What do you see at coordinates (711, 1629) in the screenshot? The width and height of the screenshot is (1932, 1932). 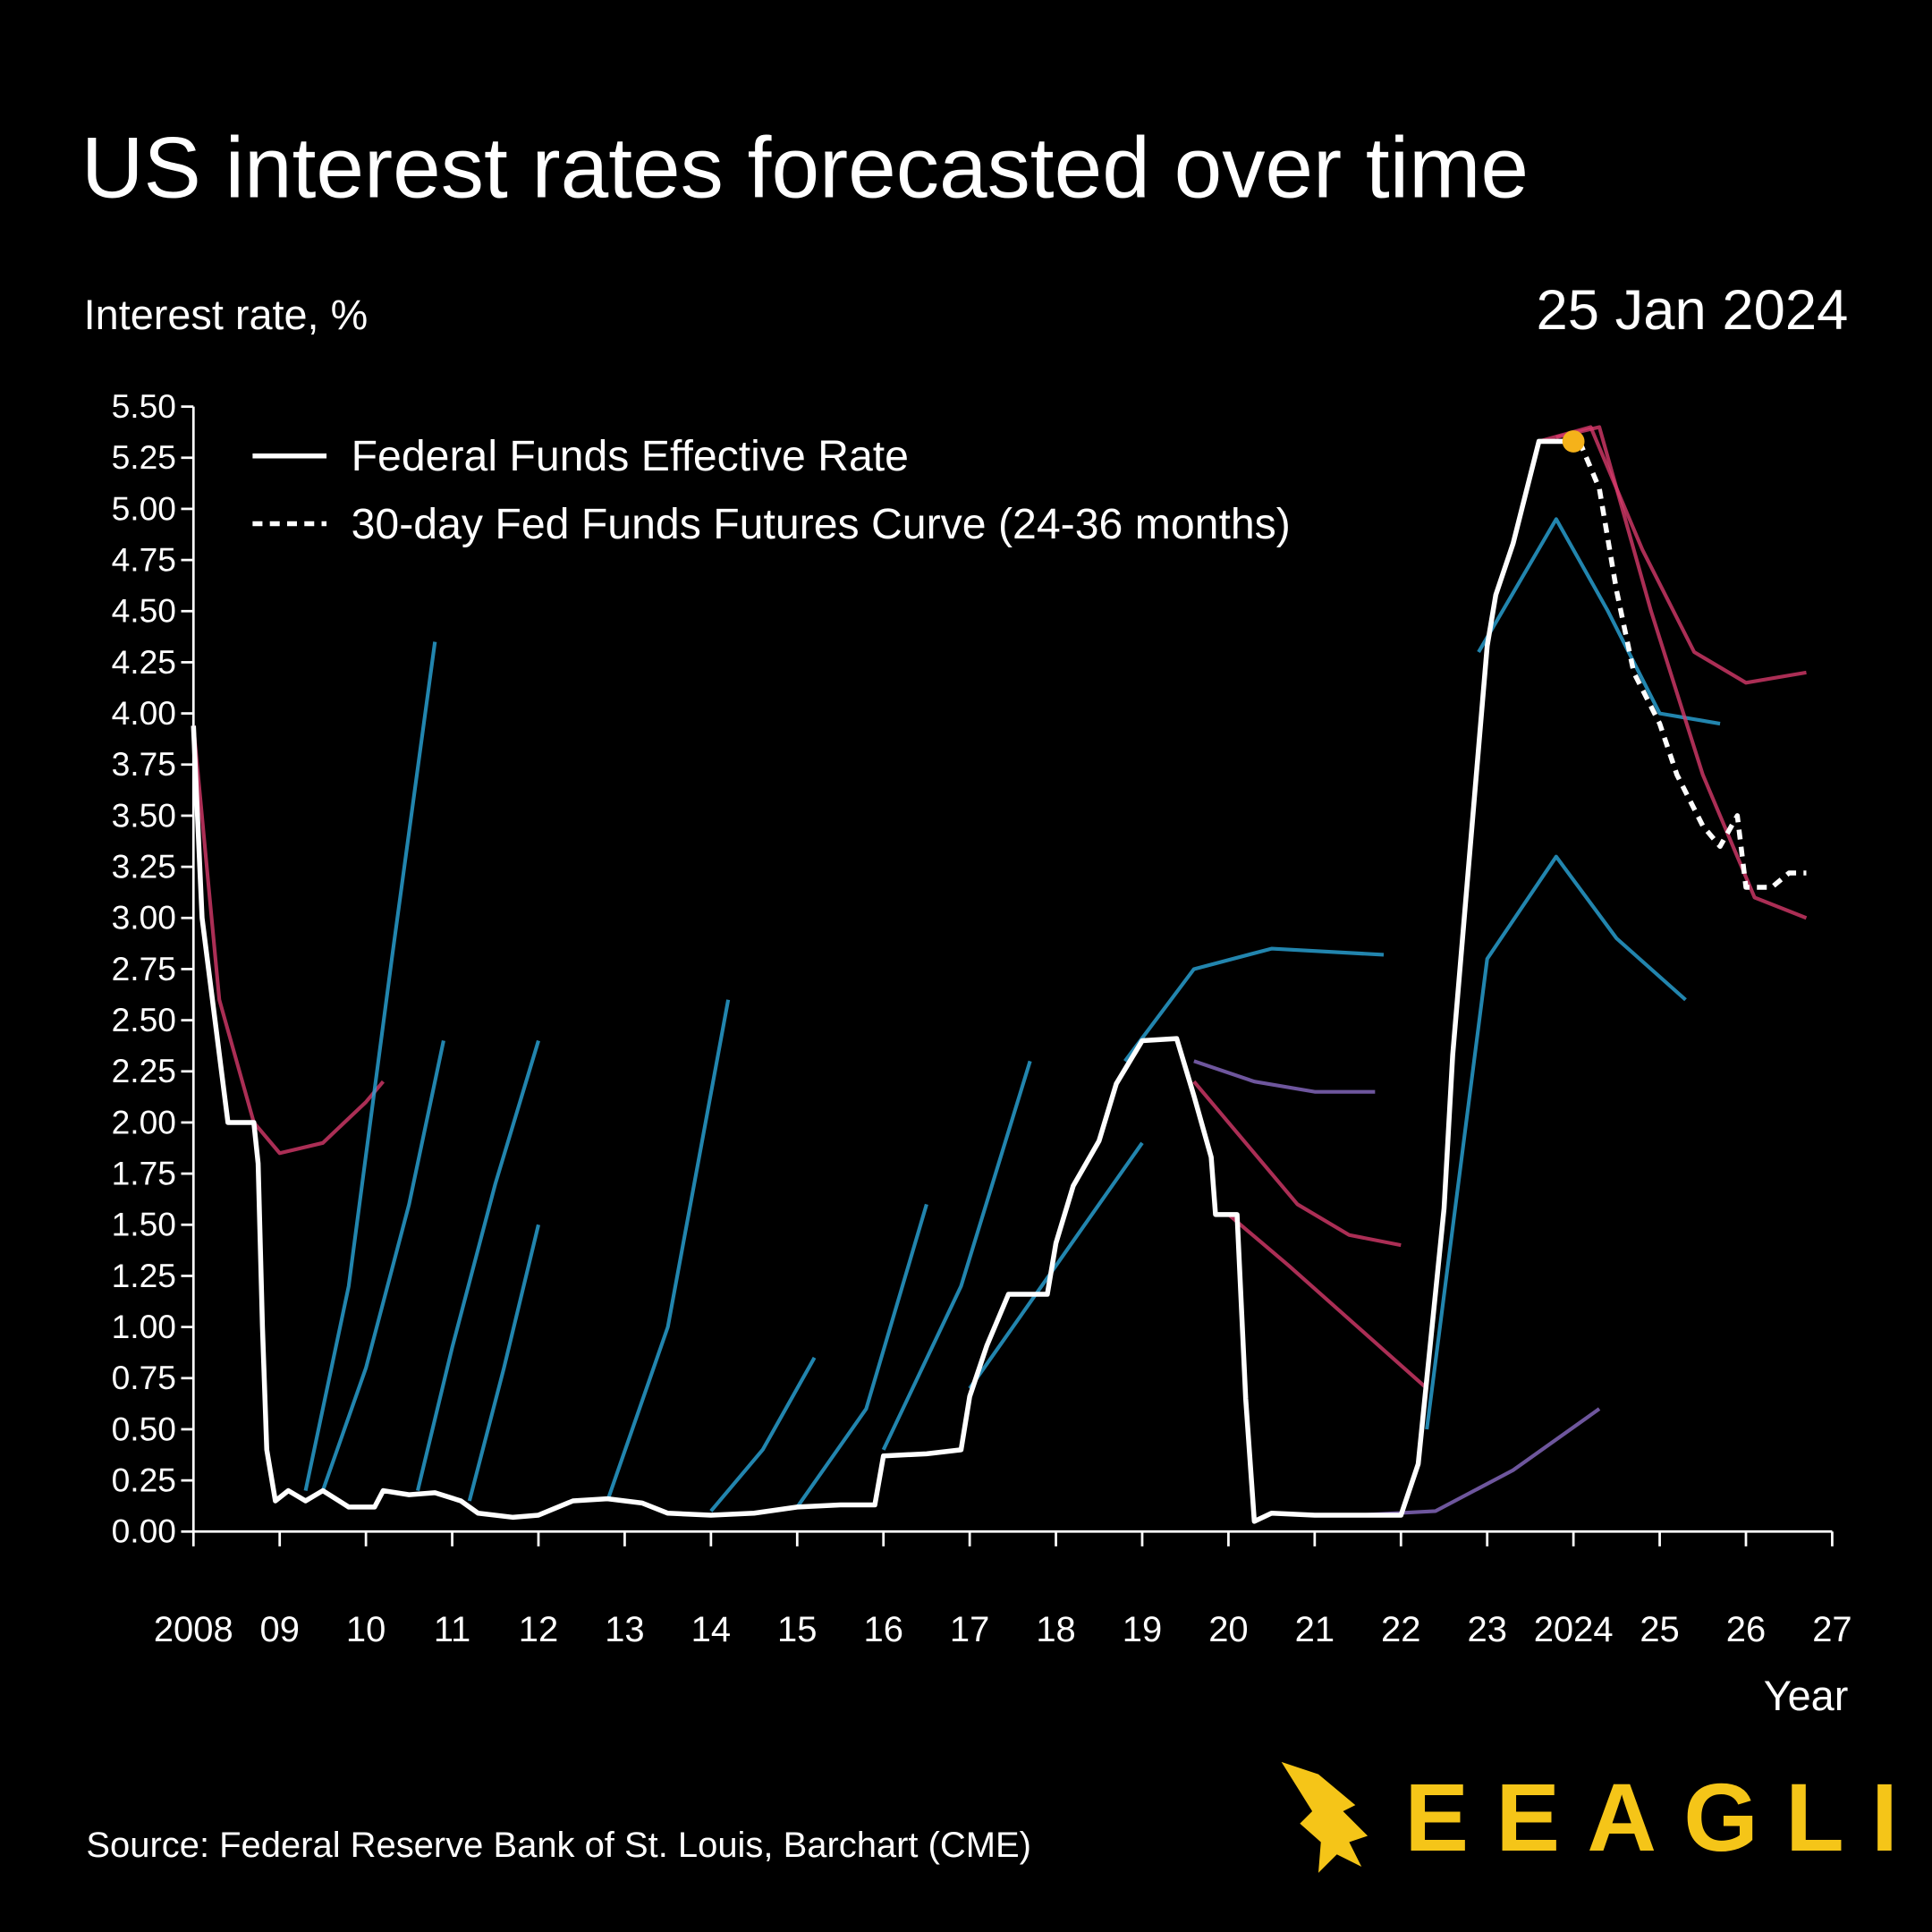 I see `x-tick-label: 14` at bounding box center [711, 1629].